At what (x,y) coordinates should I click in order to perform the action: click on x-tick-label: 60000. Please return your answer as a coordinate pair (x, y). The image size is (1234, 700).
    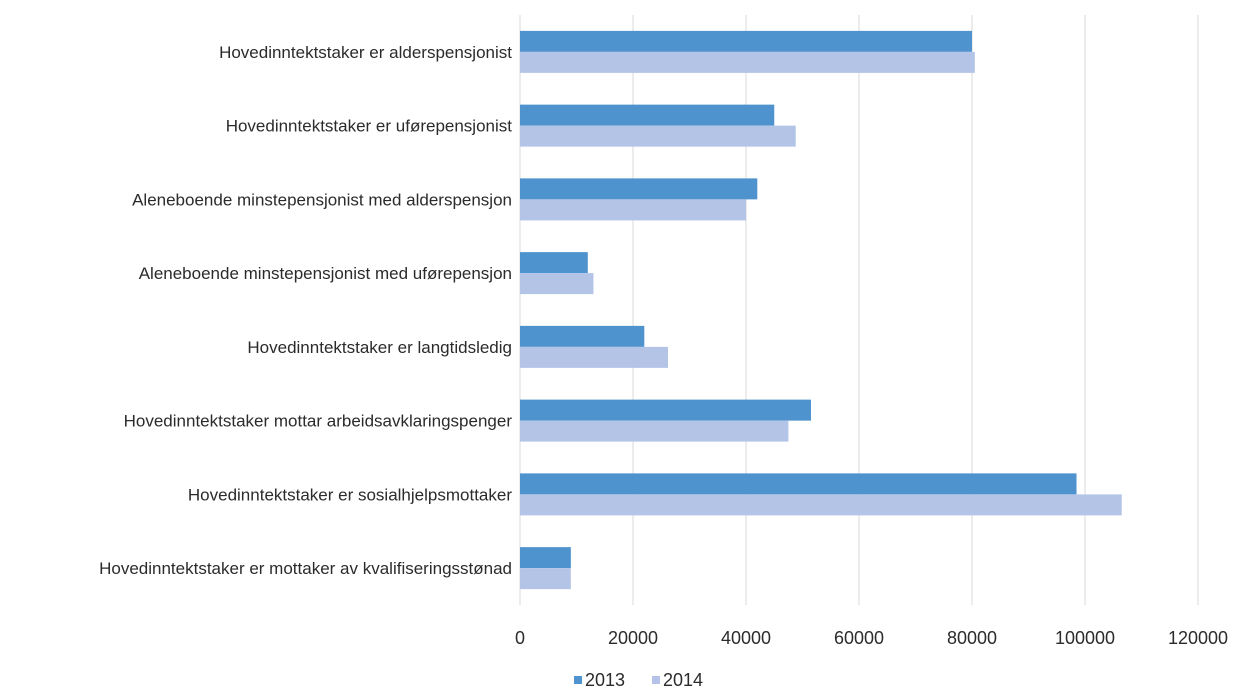
    Looking at the image, I should click on (859, 638).